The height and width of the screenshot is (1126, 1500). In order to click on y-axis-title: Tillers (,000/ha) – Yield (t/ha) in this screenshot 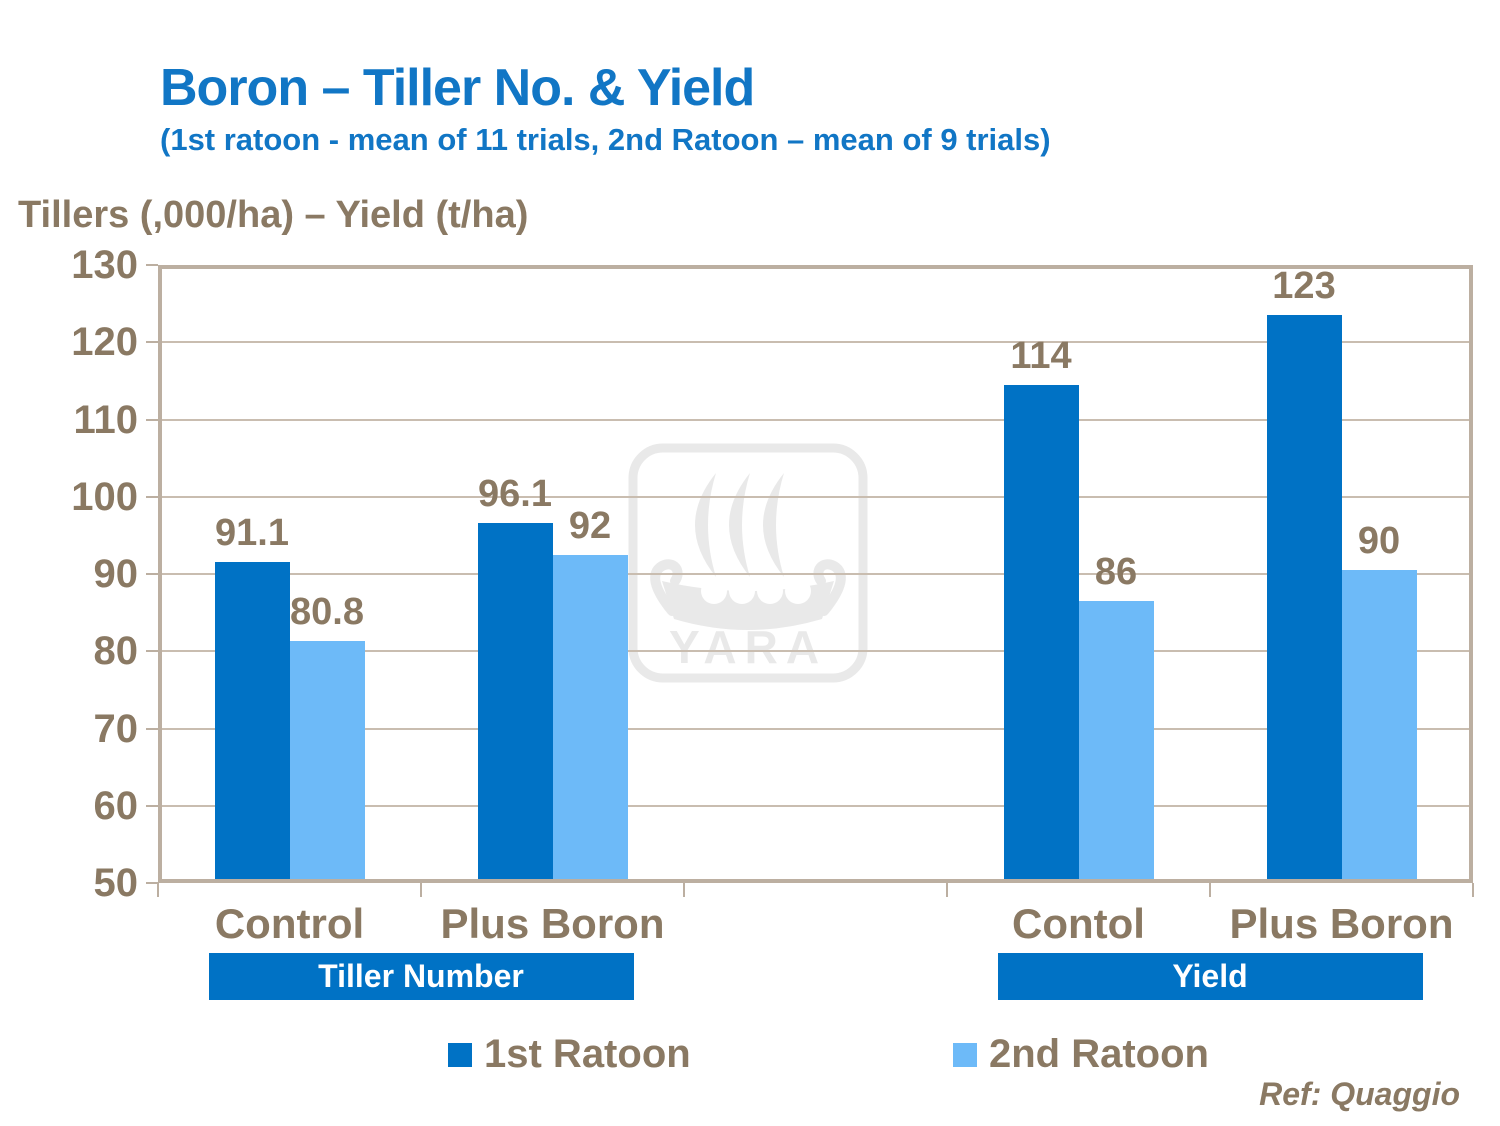, I will do `click(273, 215)`.